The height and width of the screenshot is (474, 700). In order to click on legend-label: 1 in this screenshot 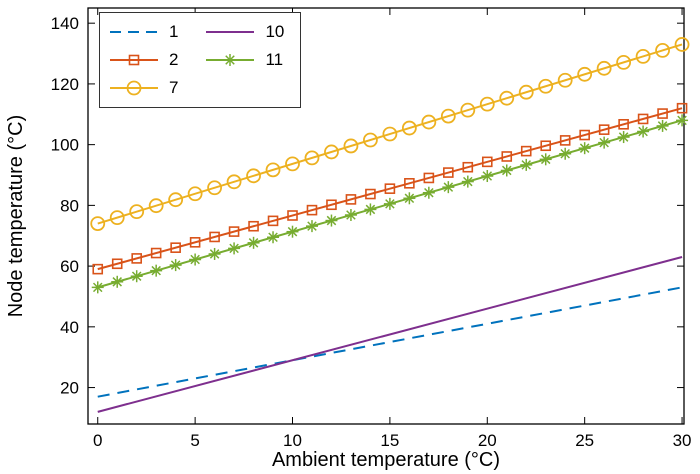, I will do `click(174, 31)`.